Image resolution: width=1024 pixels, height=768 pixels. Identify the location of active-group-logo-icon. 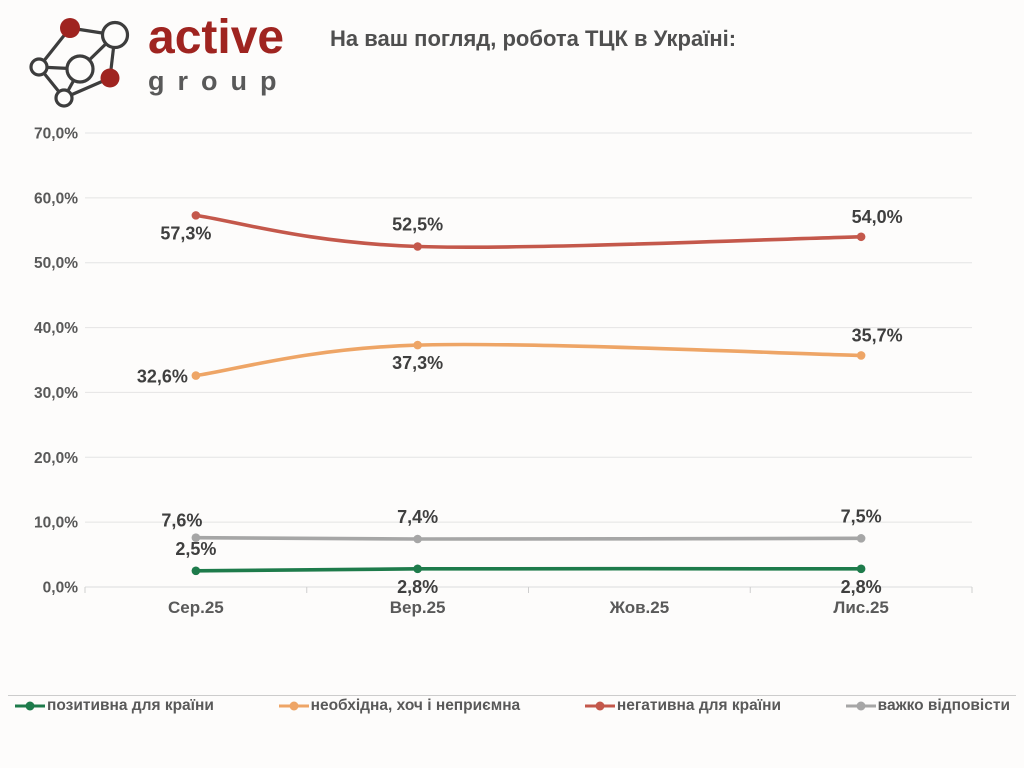
(79, 63).